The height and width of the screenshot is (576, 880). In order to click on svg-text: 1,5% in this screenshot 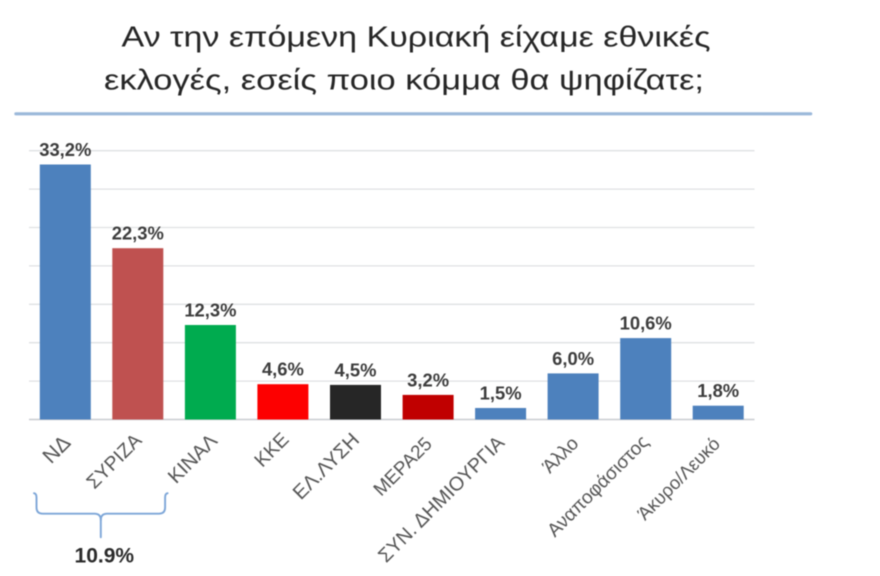, I will do `click(501, 393)`.